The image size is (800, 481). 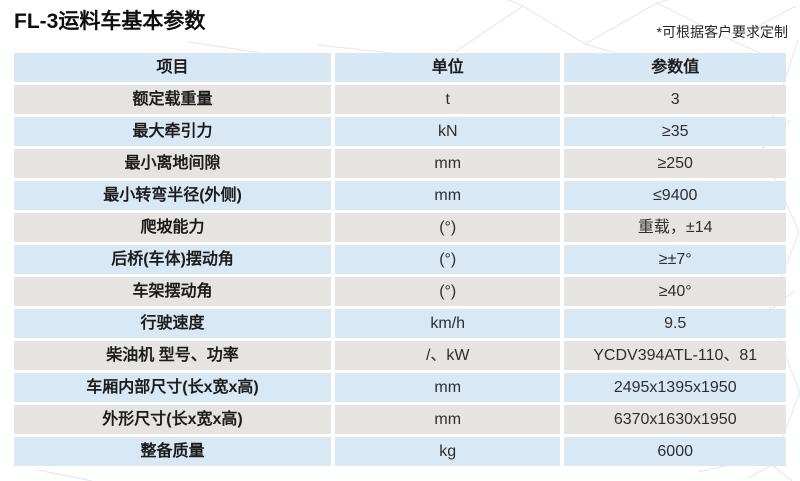 I want to click on item-cell: 最小离地间隙, so click(x=173, y=163).